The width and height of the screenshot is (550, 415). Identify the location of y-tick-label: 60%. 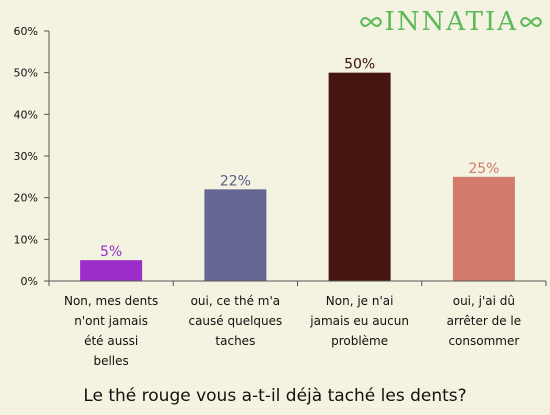
(26, 31).